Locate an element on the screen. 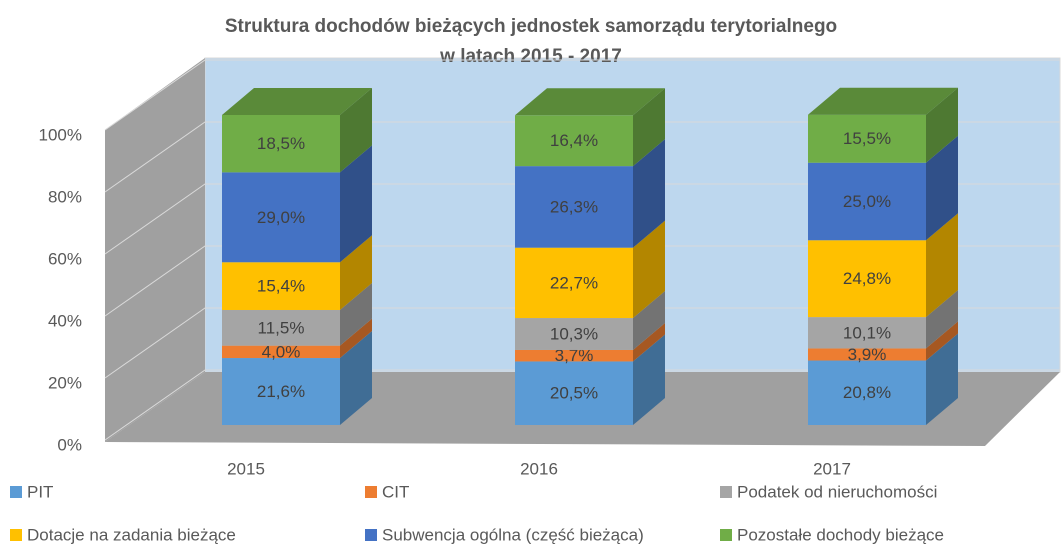 Image resolution: width=1062 pixels, height=547 pixels. data-label: 10,3% is located at coordinates (574, 333).